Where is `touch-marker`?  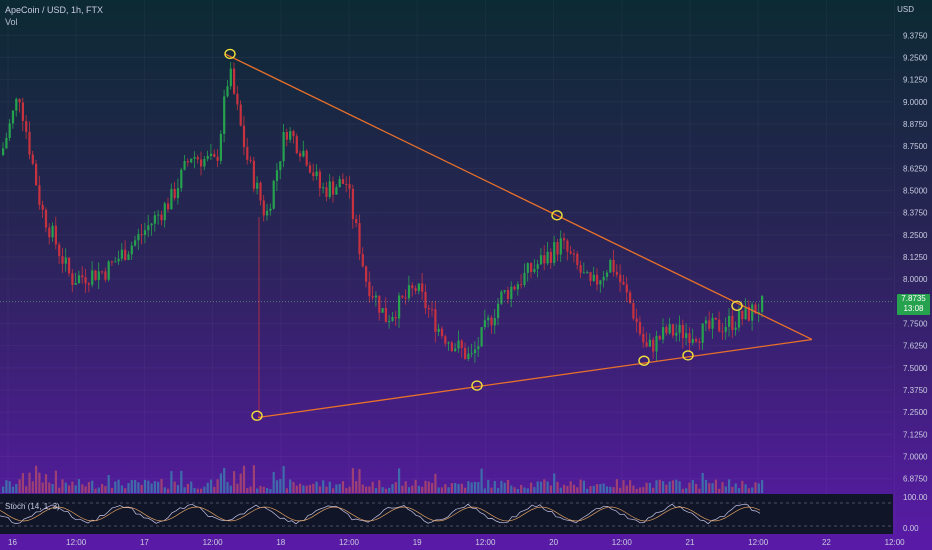
touch-marker is located at coordinates (557, 215).